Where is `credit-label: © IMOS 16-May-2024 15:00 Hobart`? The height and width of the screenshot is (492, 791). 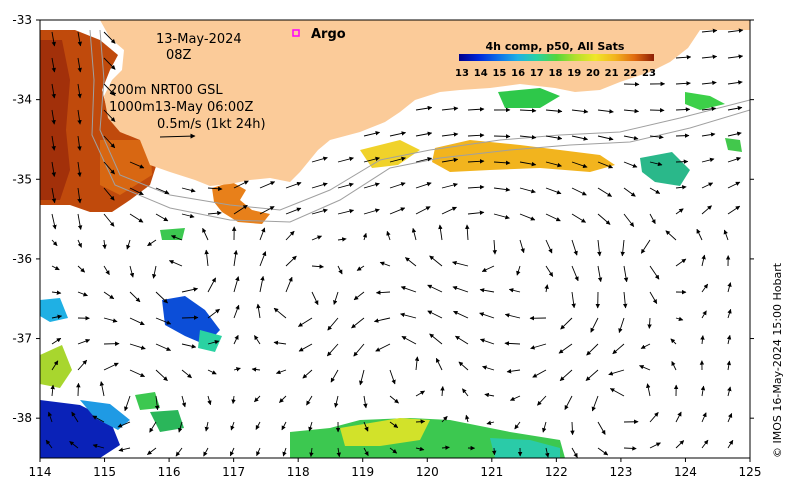
credit-label: © IMOS 16-May-2024 15:00 Hobart is located at coordinates (777, 360).